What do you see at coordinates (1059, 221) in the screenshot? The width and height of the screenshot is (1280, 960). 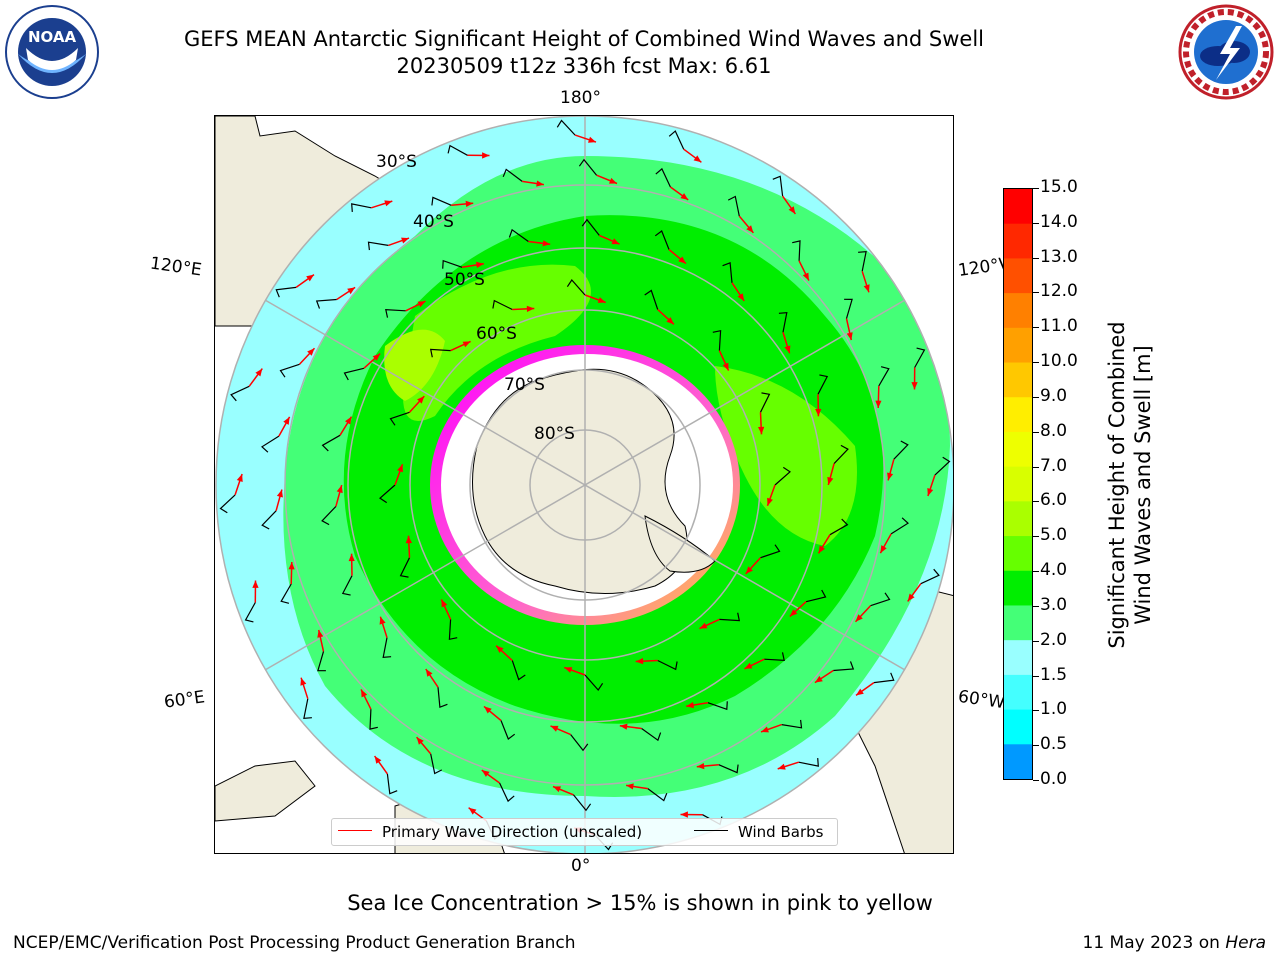 I see `colorbar-tick-label: 14.0` at bounding box center [1059, 221].